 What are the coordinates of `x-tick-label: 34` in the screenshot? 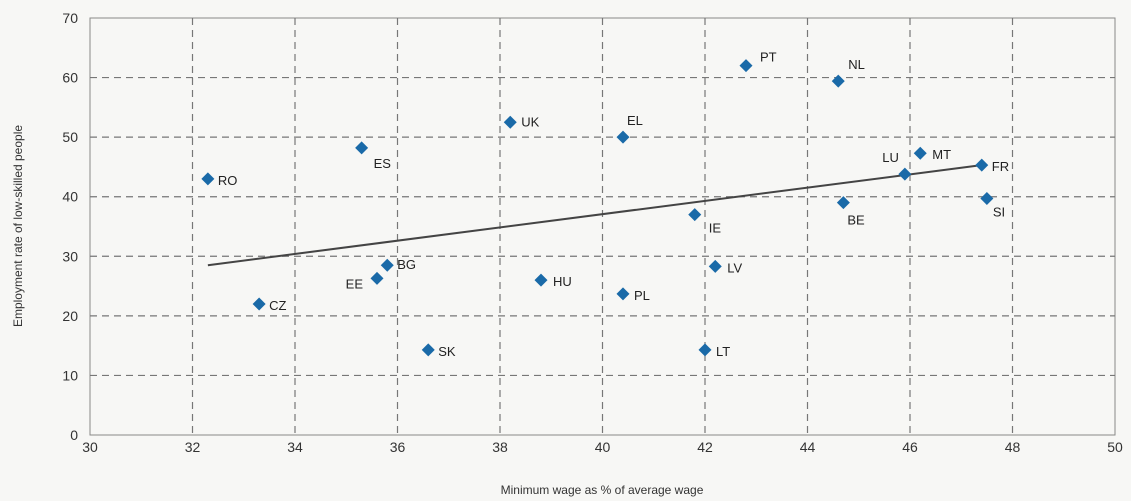 It's located at (295, 447).